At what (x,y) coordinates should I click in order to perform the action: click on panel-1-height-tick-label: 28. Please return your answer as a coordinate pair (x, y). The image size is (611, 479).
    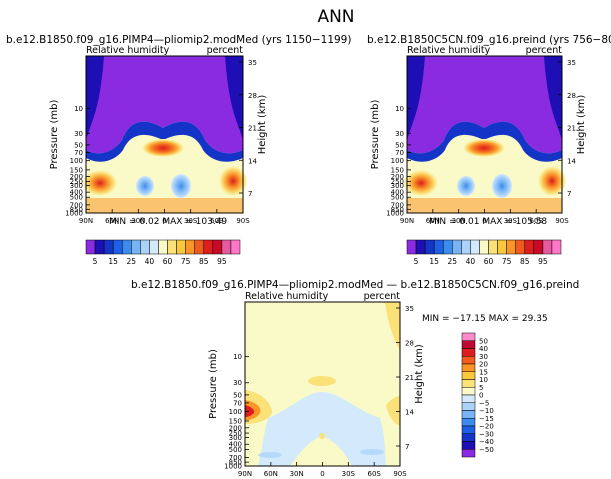
    Looking at the image, I should click on (252, 96).